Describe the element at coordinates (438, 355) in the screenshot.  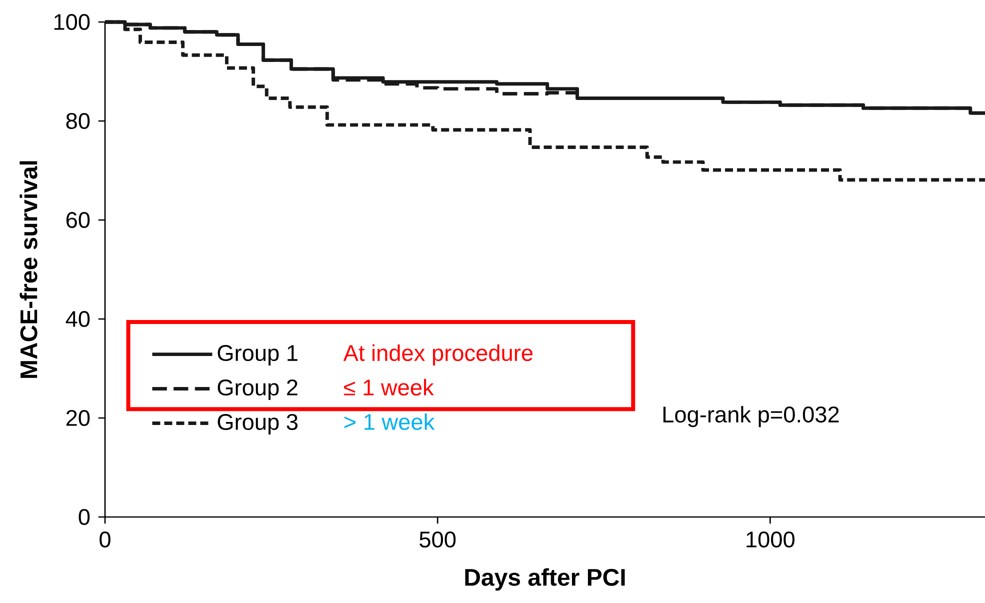
I see `annotation: At index procedure` at that location.